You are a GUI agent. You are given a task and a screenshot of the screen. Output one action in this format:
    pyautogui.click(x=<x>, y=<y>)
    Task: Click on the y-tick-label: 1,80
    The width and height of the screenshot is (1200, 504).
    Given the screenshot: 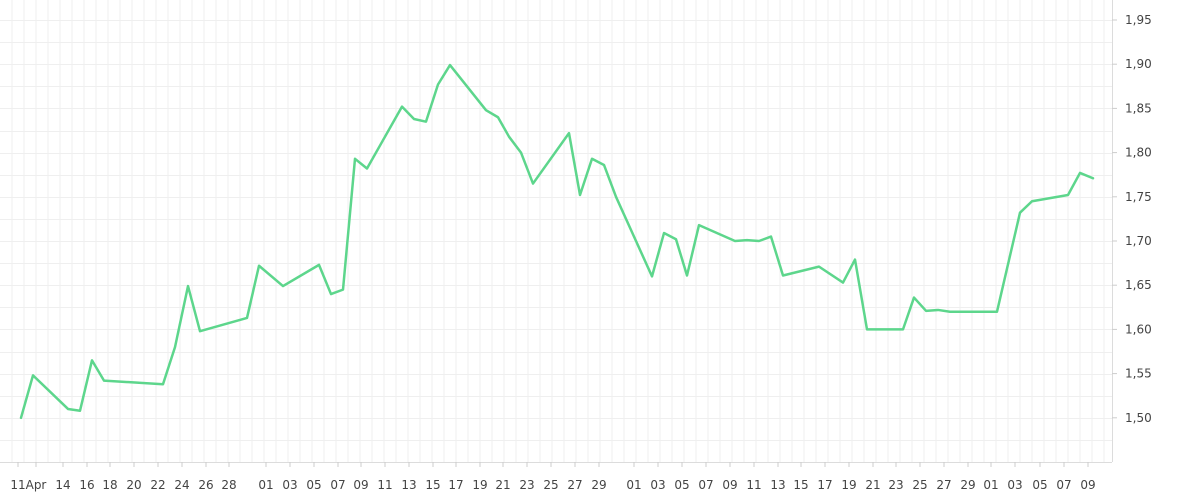 What is the action you would take?
    pyautogui.click(x=1138, y=153)
    